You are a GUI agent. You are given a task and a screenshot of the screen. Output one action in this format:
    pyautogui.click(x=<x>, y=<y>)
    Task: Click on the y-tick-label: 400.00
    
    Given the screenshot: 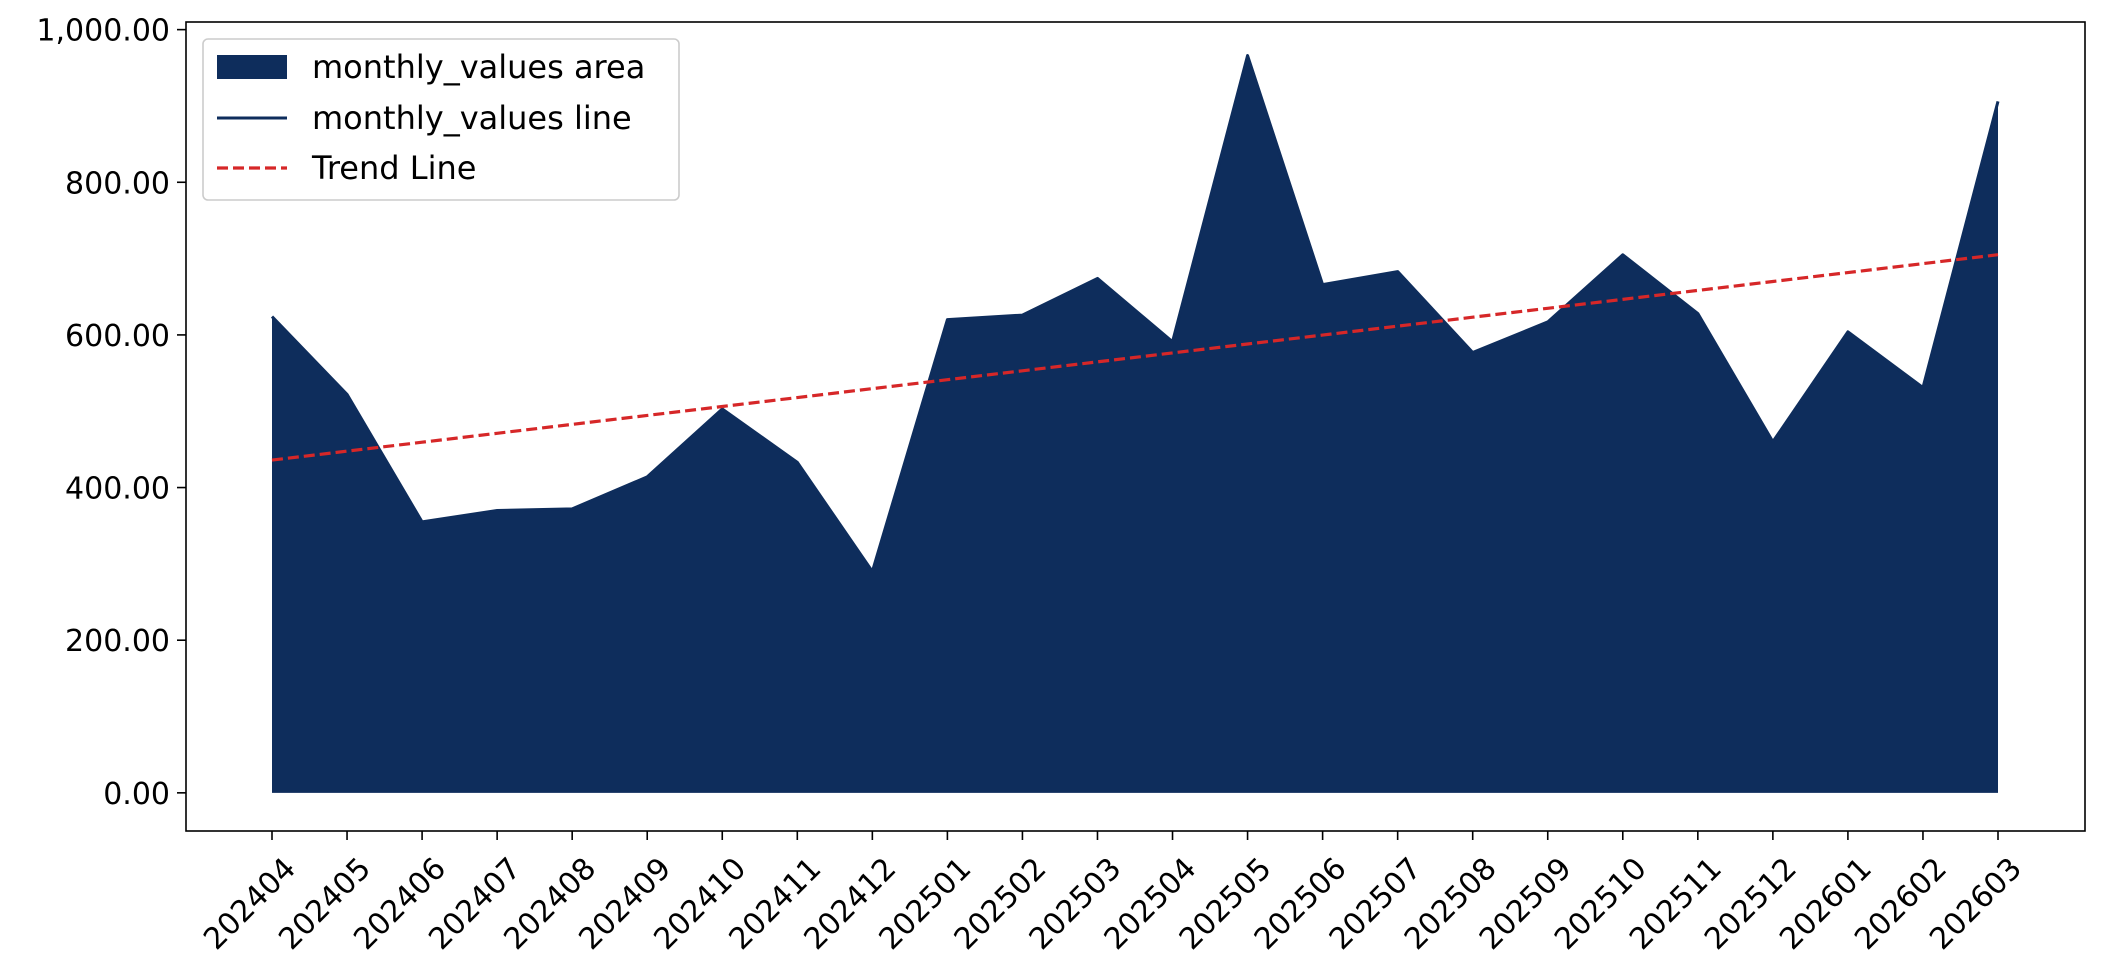 What is the action you would take?
    pyautogui.click(x=117, y=489)
    